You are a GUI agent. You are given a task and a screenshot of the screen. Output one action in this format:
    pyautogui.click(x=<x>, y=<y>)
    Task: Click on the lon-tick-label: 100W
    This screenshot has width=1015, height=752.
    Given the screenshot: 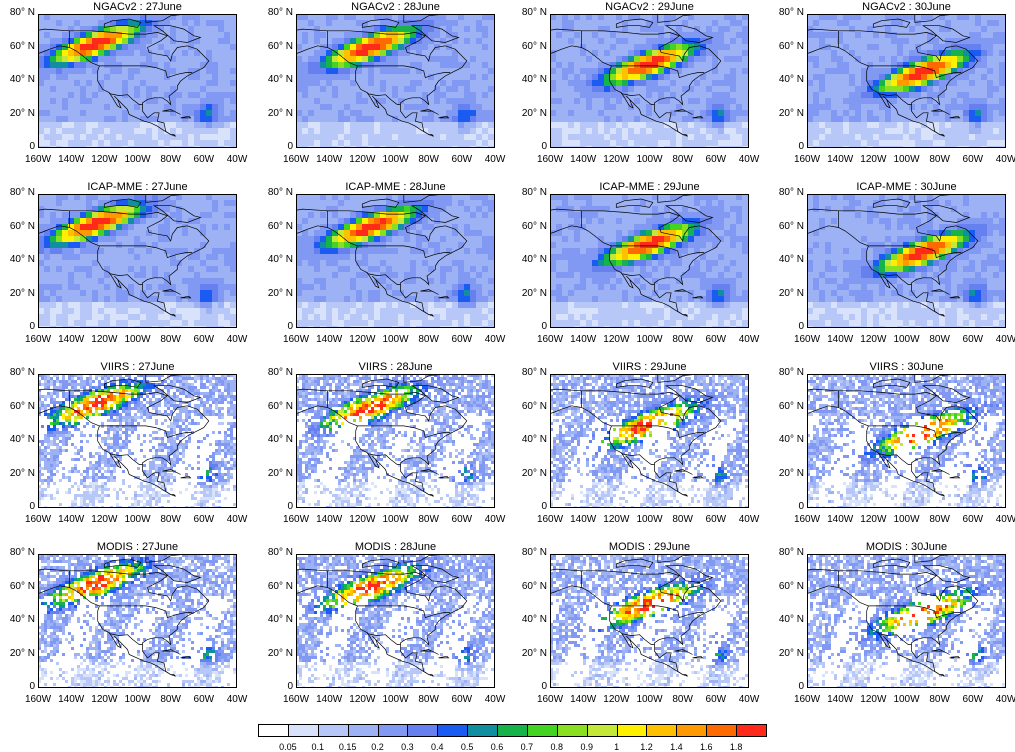 What is the action you would take?
    pyautogui.click(x=396, y=159)
    